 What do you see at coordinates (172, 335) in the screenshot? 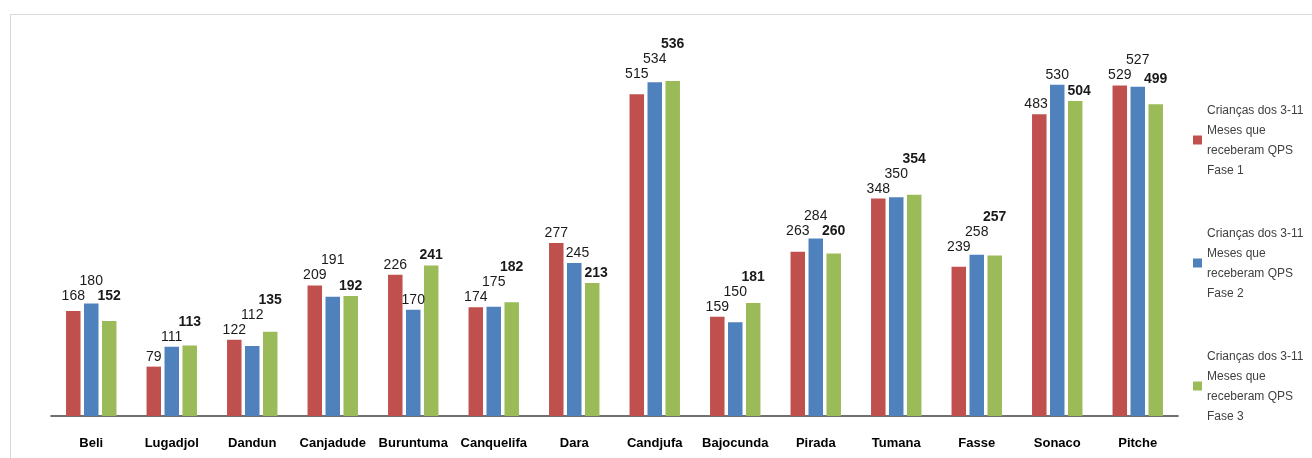
I see `data-label: 111` at bounding box center [172, 335].